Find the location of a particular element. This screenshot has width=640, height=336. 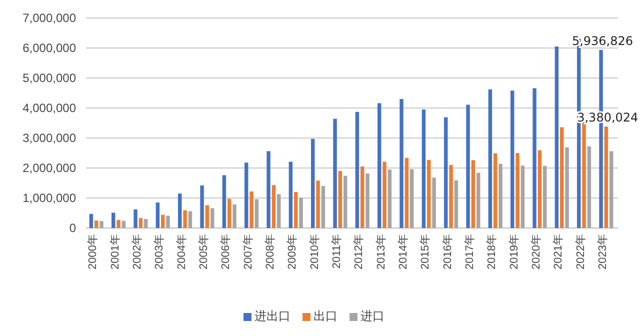

x-tick-label: 2023年 is located at coordinates (603, 252).